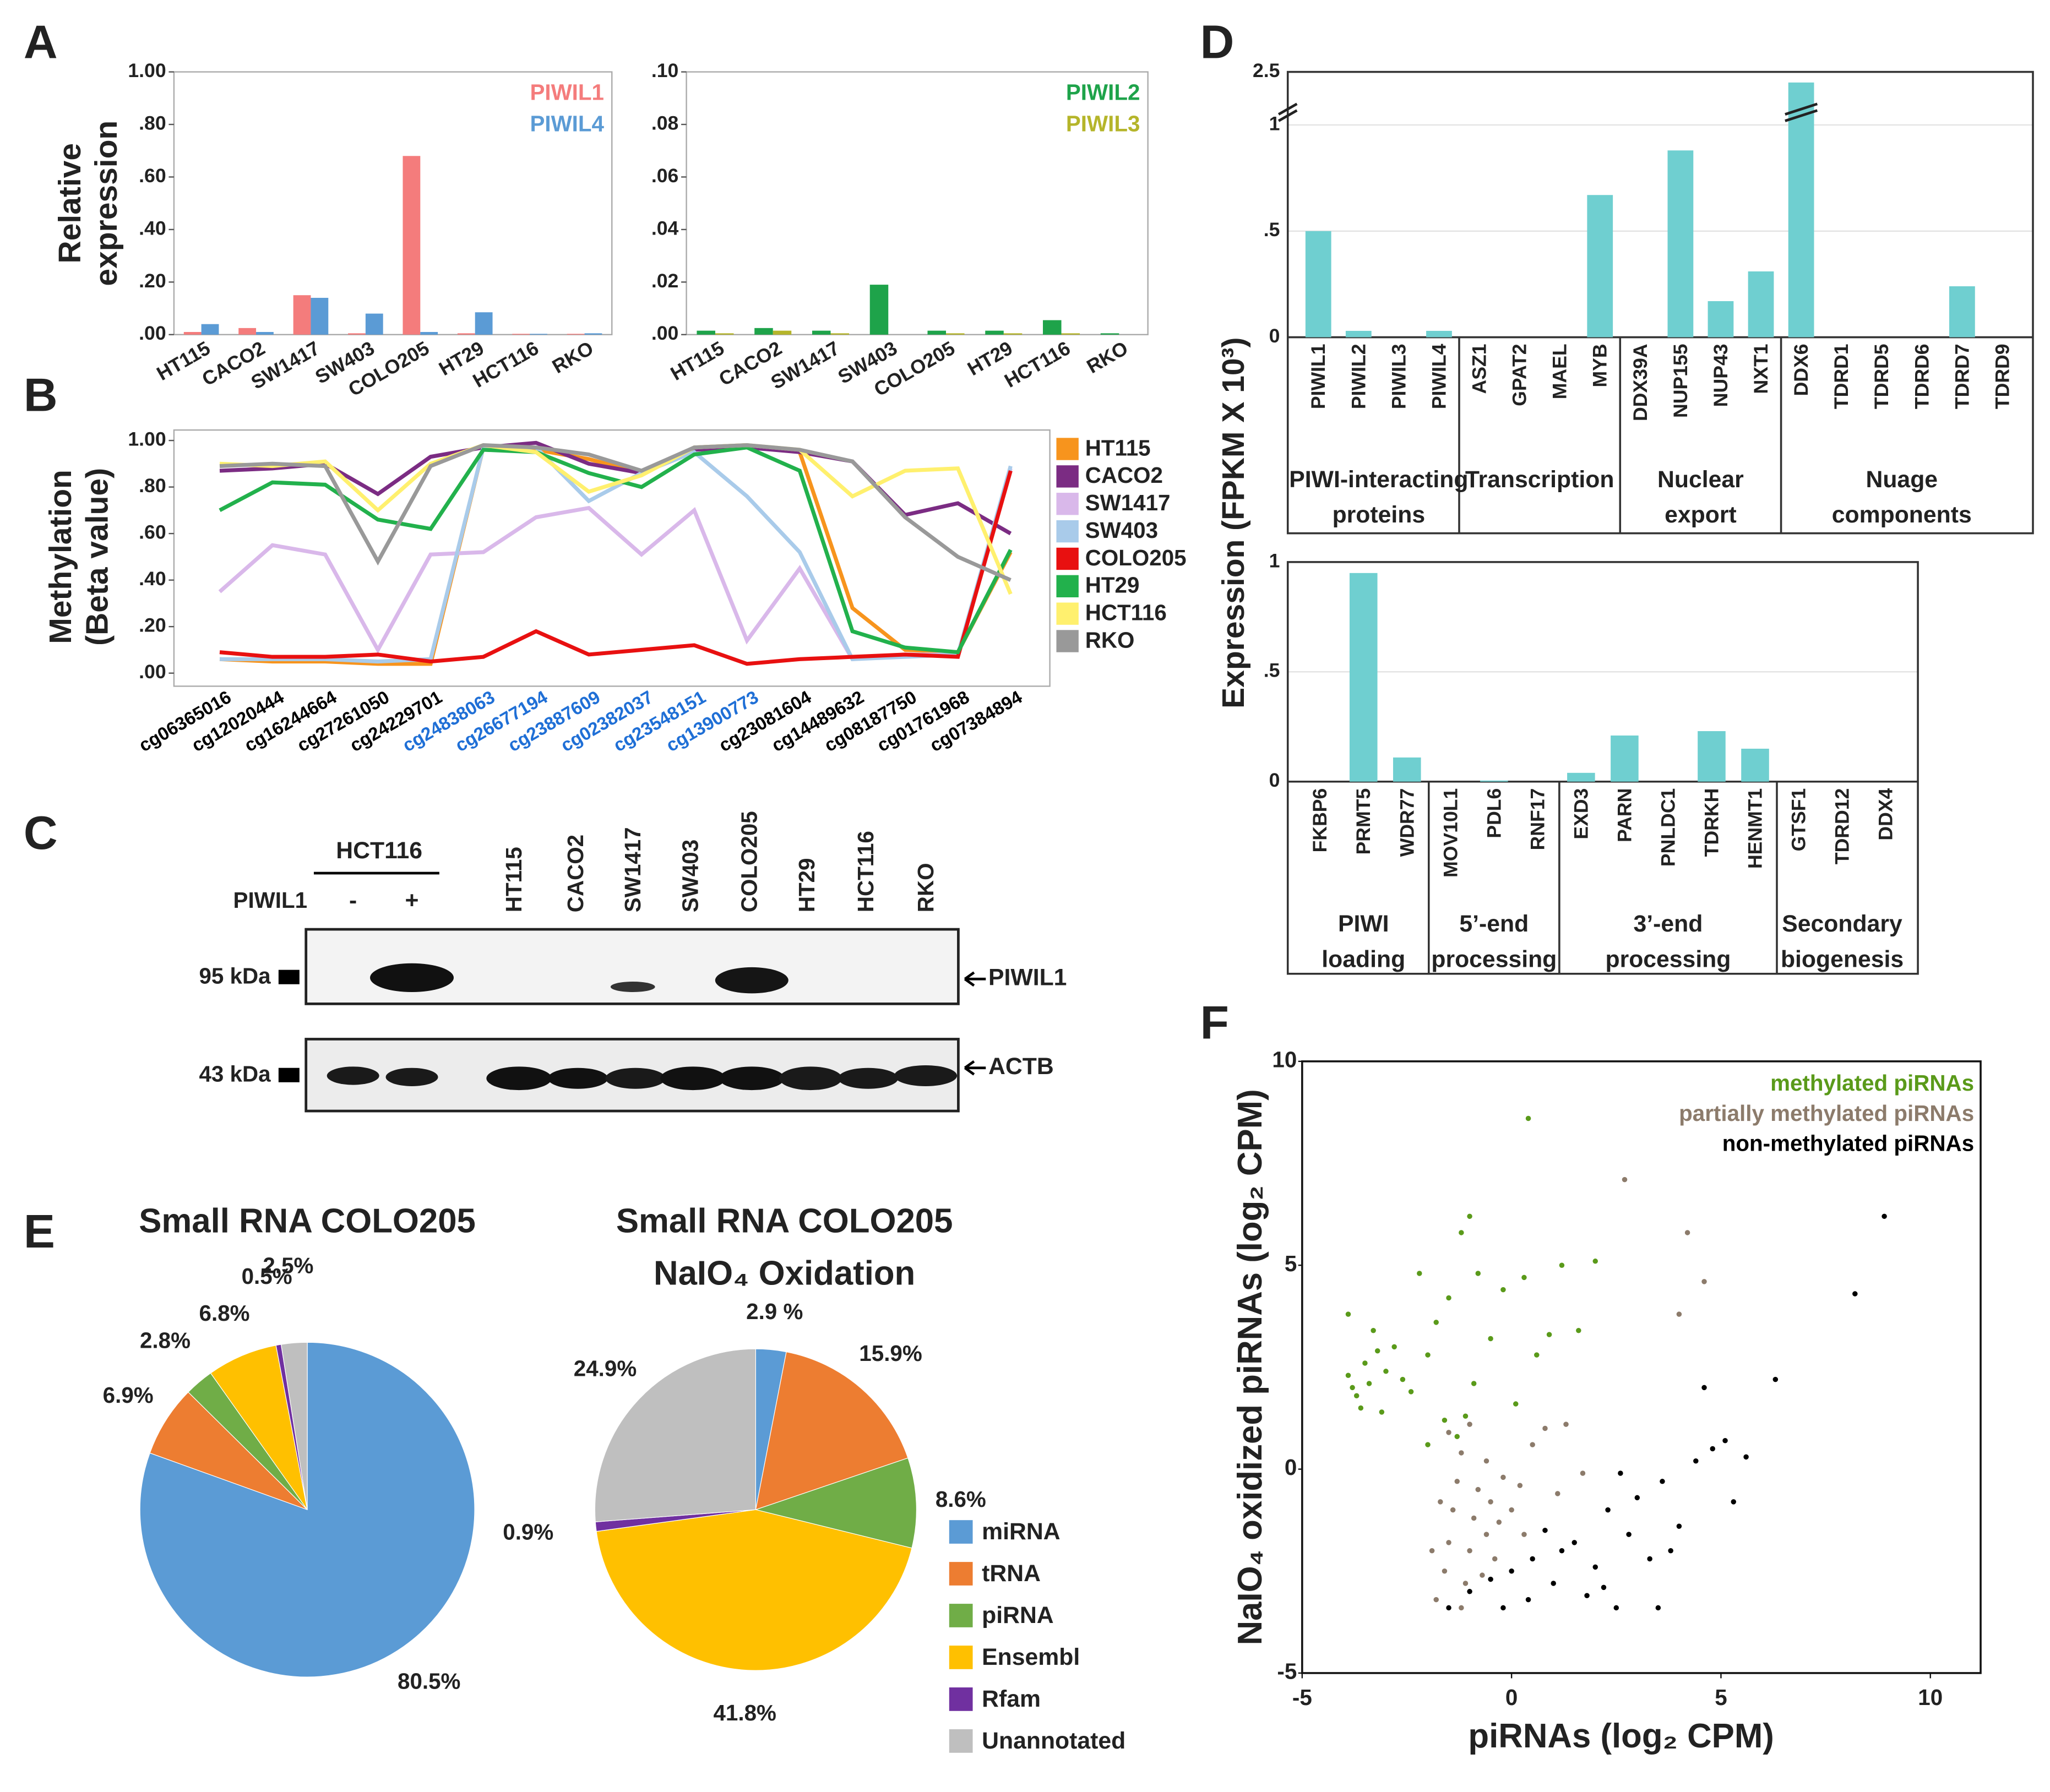 The height and width of the screenshot is (1792, 2050). What do you see at coordinates (1118, 447) in the screenshot?
I see `legend-entry: HT115` at bounding box center [1118, 447].